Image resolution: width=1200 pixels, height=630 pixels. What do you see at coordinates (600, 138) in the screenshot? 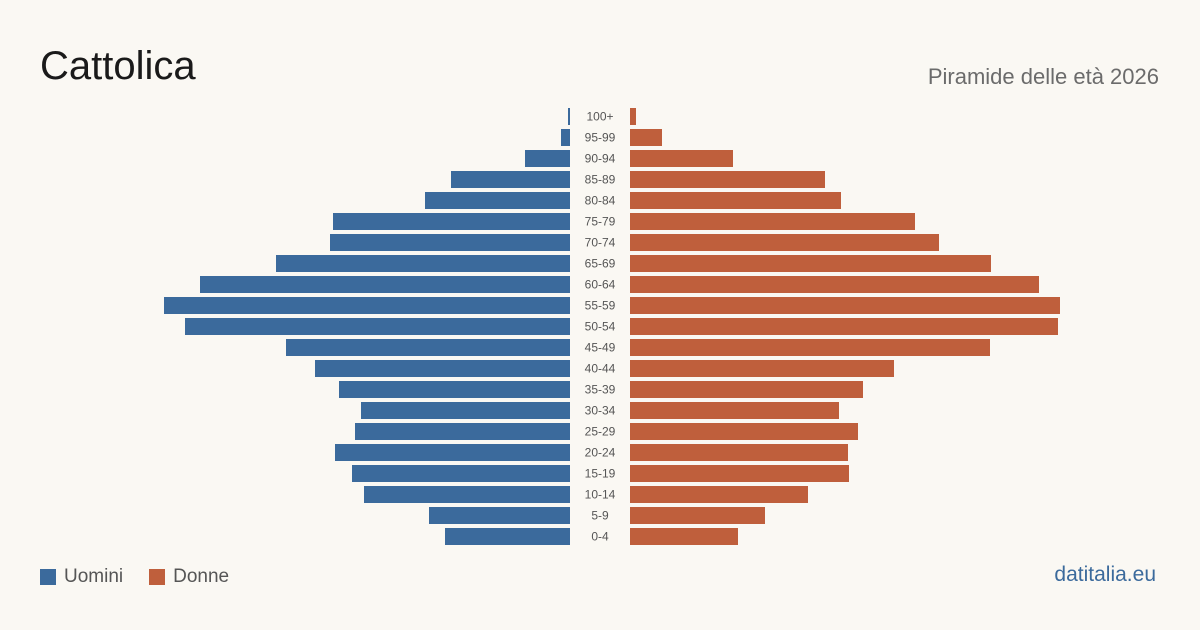
I see `age-label-95-99: 95-99` at bounding box center [600, 138].